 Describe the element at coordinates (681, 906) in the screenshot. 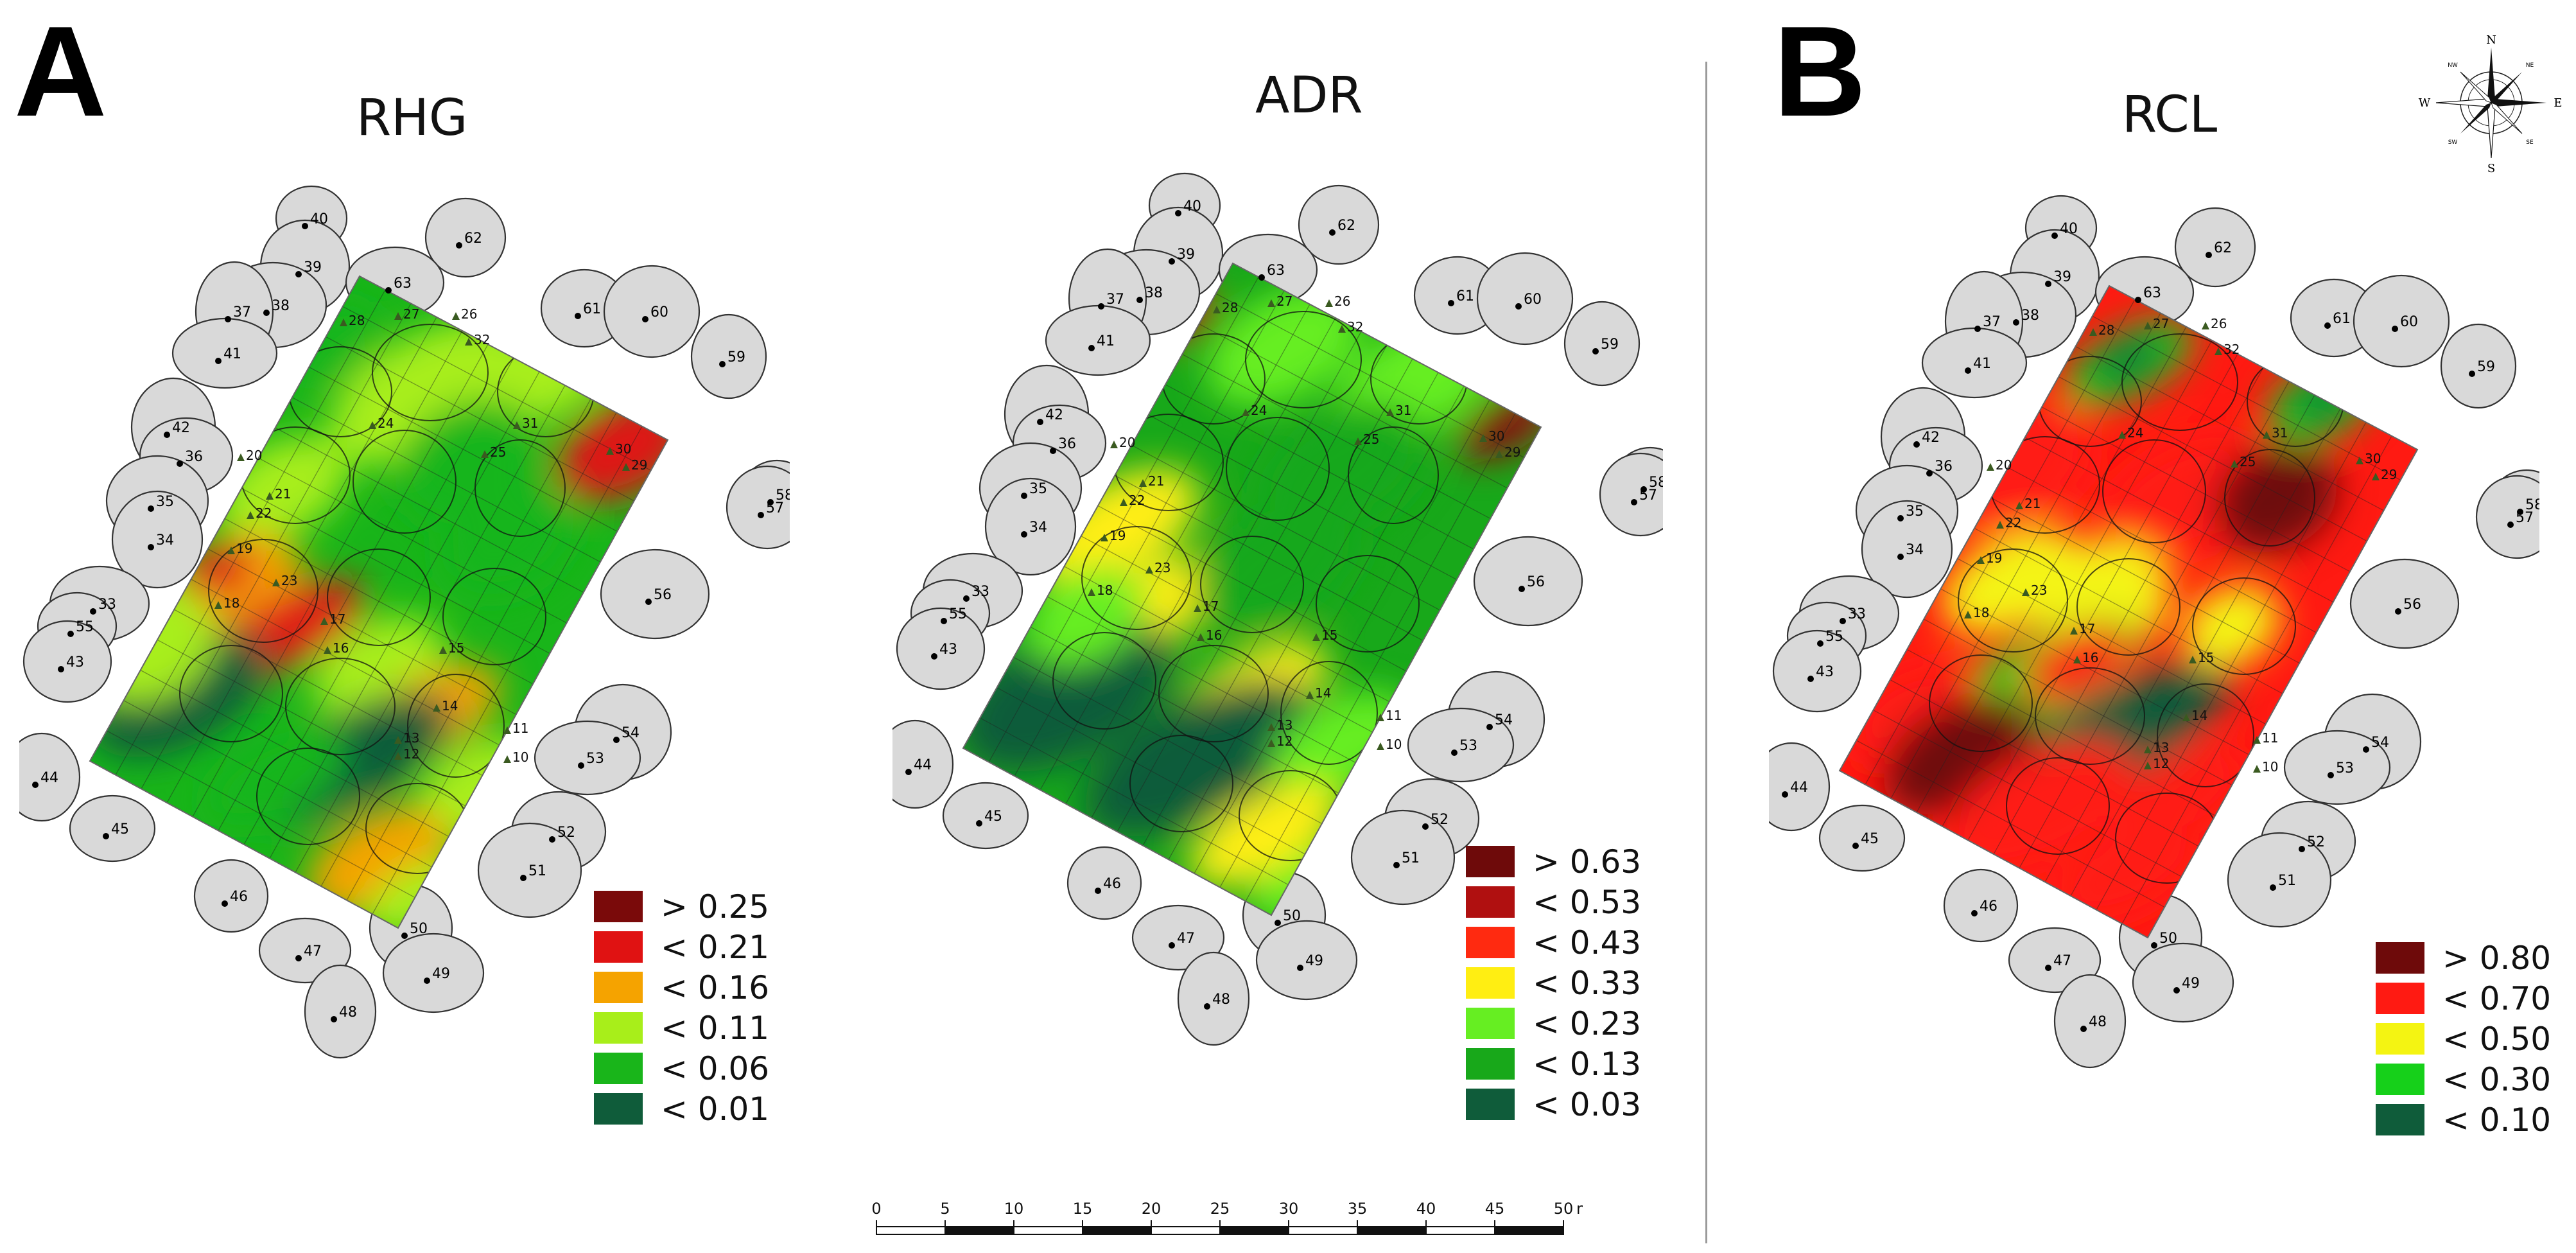

I see `legend-item: > 0.25` at that location.